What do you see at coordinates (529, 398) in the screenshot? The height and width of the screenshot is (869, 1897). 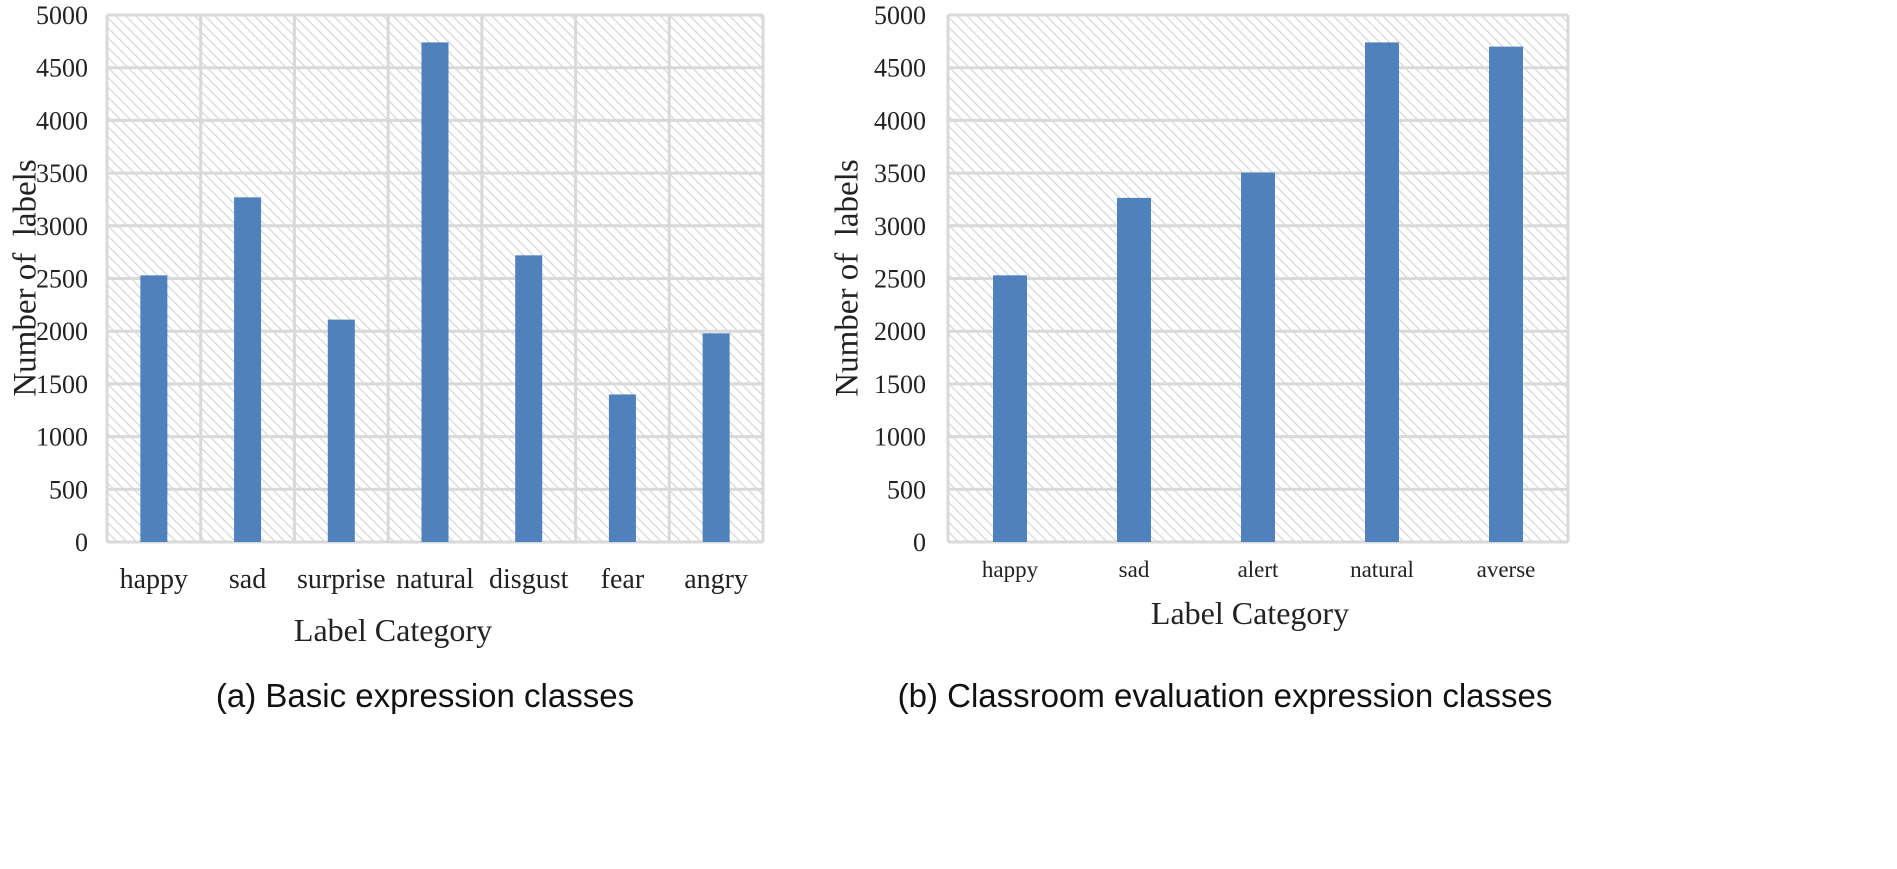 I see `bar-disgust` at bounding box center [529, 398].